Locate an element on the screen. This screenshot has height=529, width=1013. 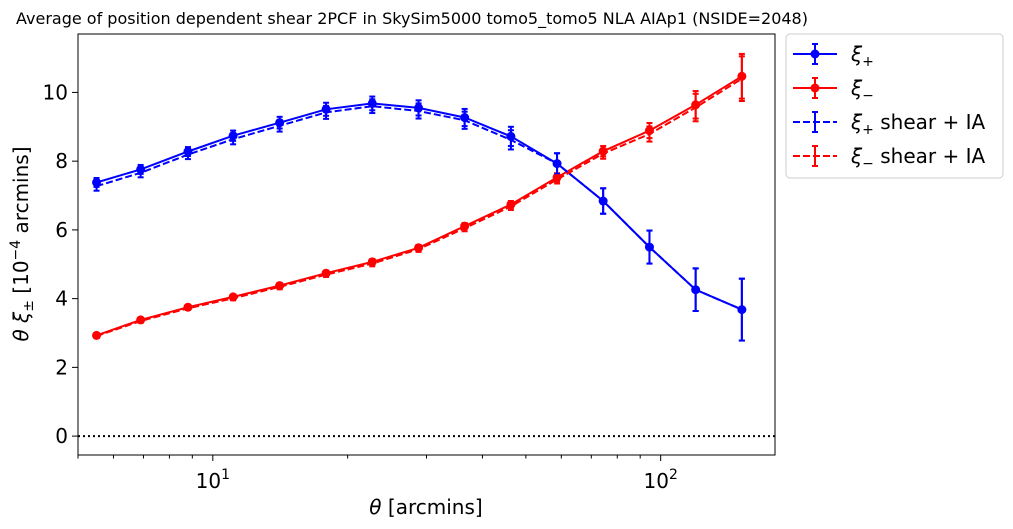
legend-entry-0: ξ+ is located at coordinates (833, 56).